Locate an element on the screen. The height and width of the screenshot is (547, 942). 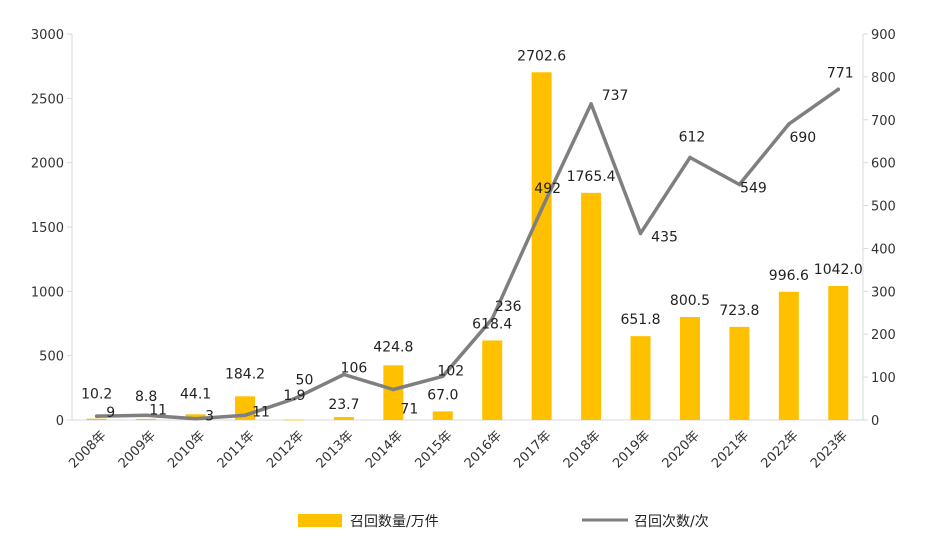
bar-data-label: 651.8 is located at coordinates (640, 320).